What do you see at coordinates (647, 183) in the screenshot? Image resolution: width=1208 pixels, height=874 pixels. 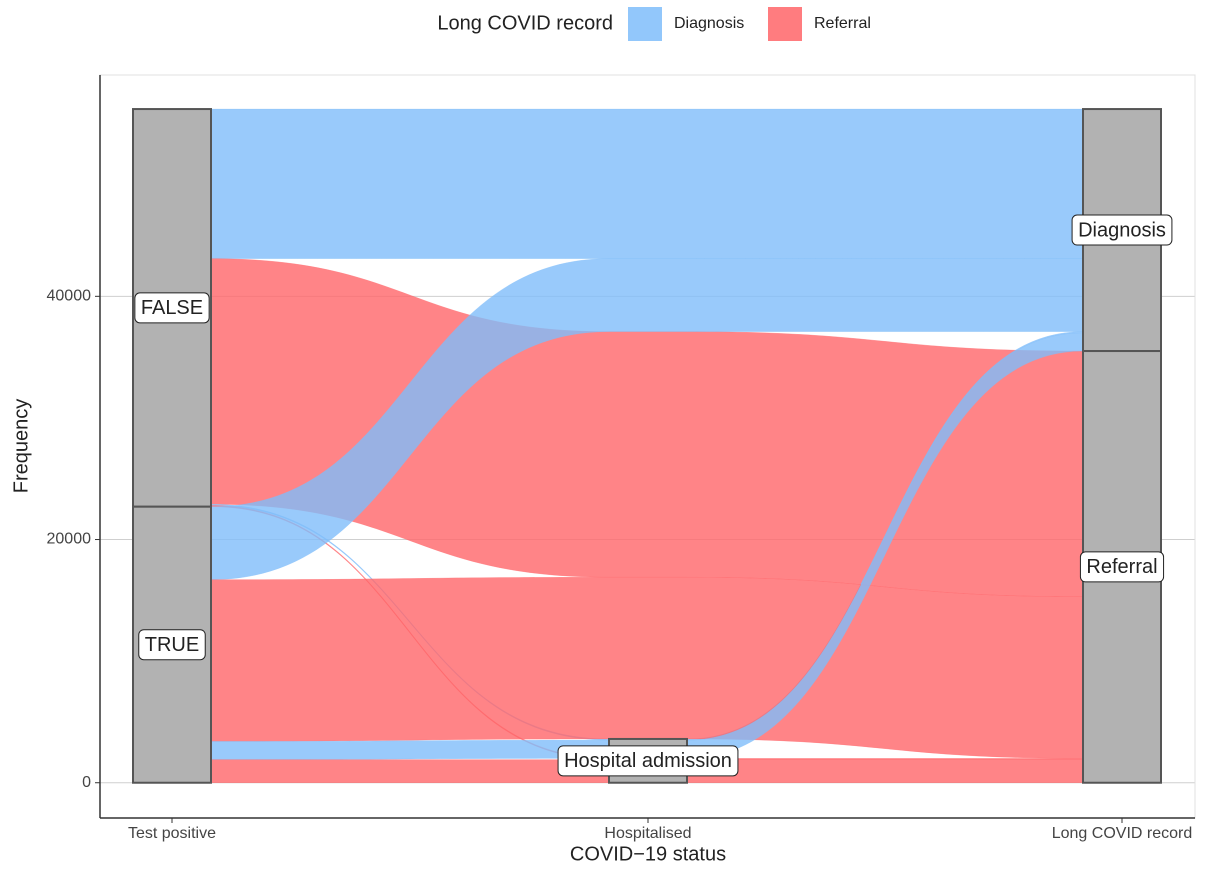 I see `flow` at bounding box center [647, 183].